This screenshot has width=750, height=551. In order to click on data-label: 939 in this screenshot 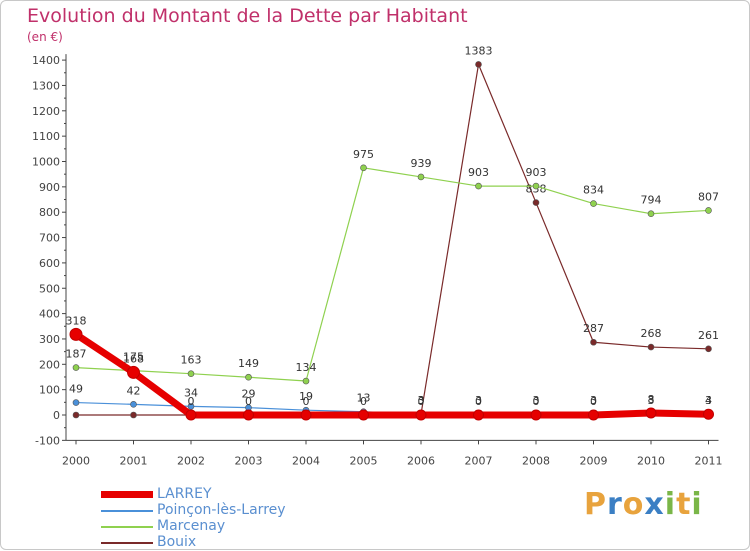, I will do `click(421, 163)`.